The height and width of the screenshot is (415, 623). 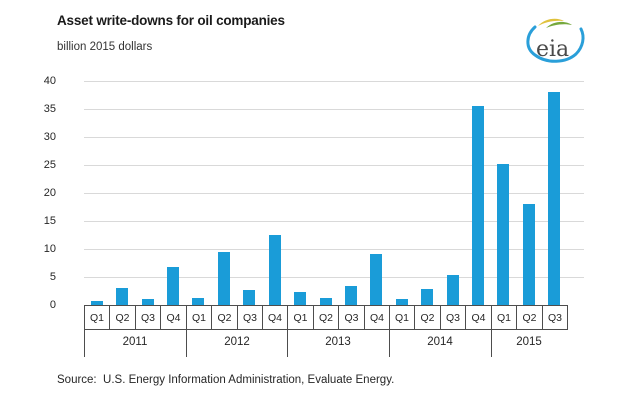 What do you see at coordinates (529, 342) in the screenshot?
I see `year-label: 2015` at bounding box center [529, 342].